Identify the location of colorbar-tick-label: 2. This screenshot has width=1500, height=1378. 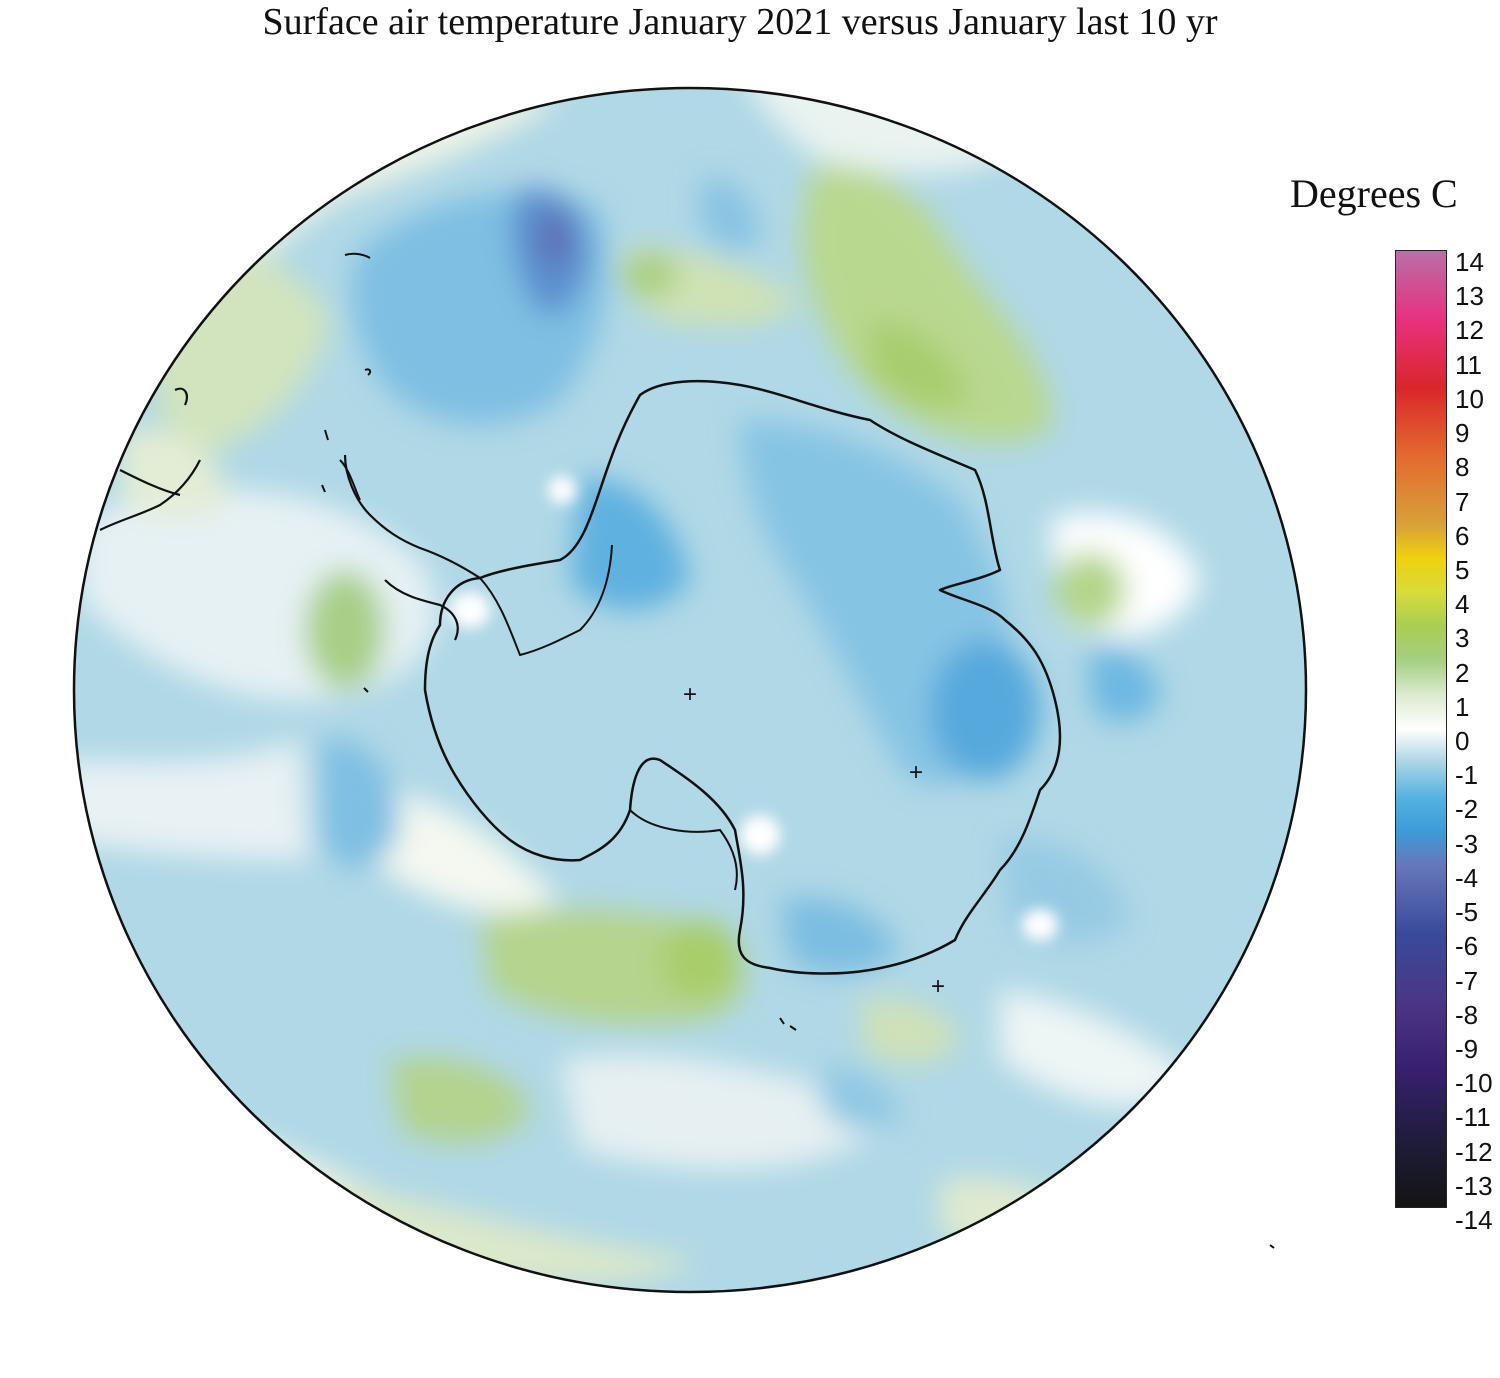
(1462, 672).